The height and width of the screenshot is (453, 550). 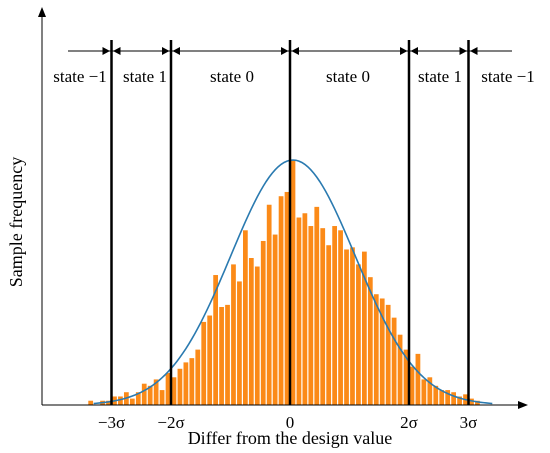 I want to click on x-axis-arrow, so click(x=523, y=405).